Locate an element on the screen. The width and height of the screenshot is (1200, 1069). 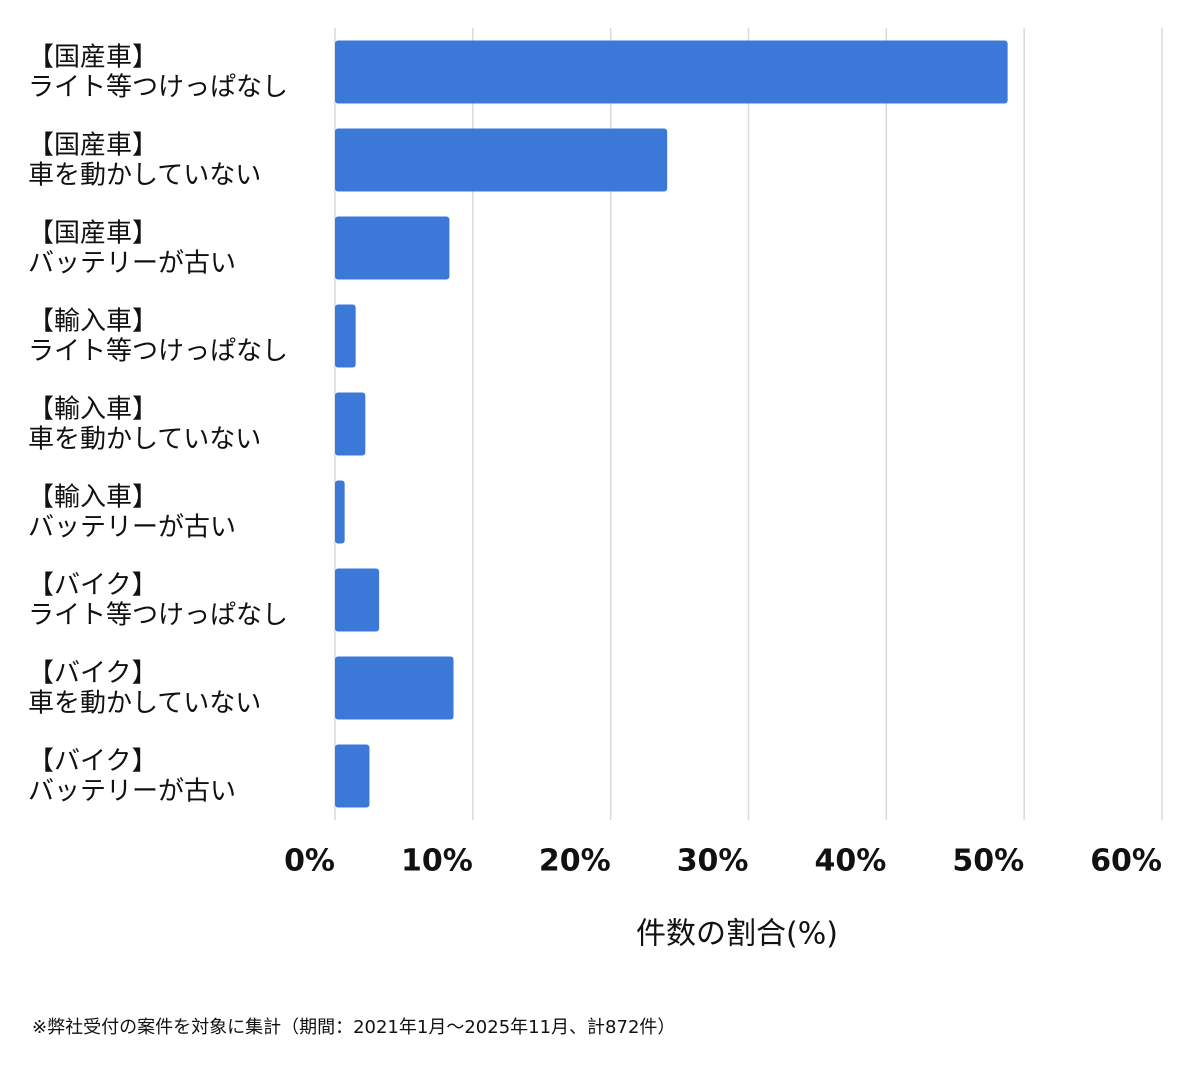
x-tick-label: 10% is located at coordinates (437, 861).